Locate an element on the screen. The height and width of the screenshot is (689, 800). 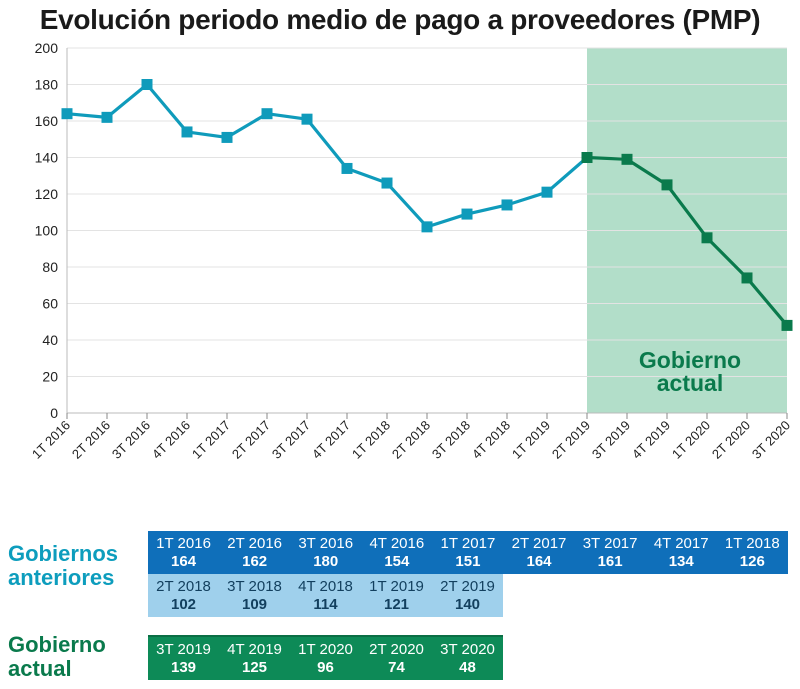
cell-value: 48 is located at coordinates (467, 667).